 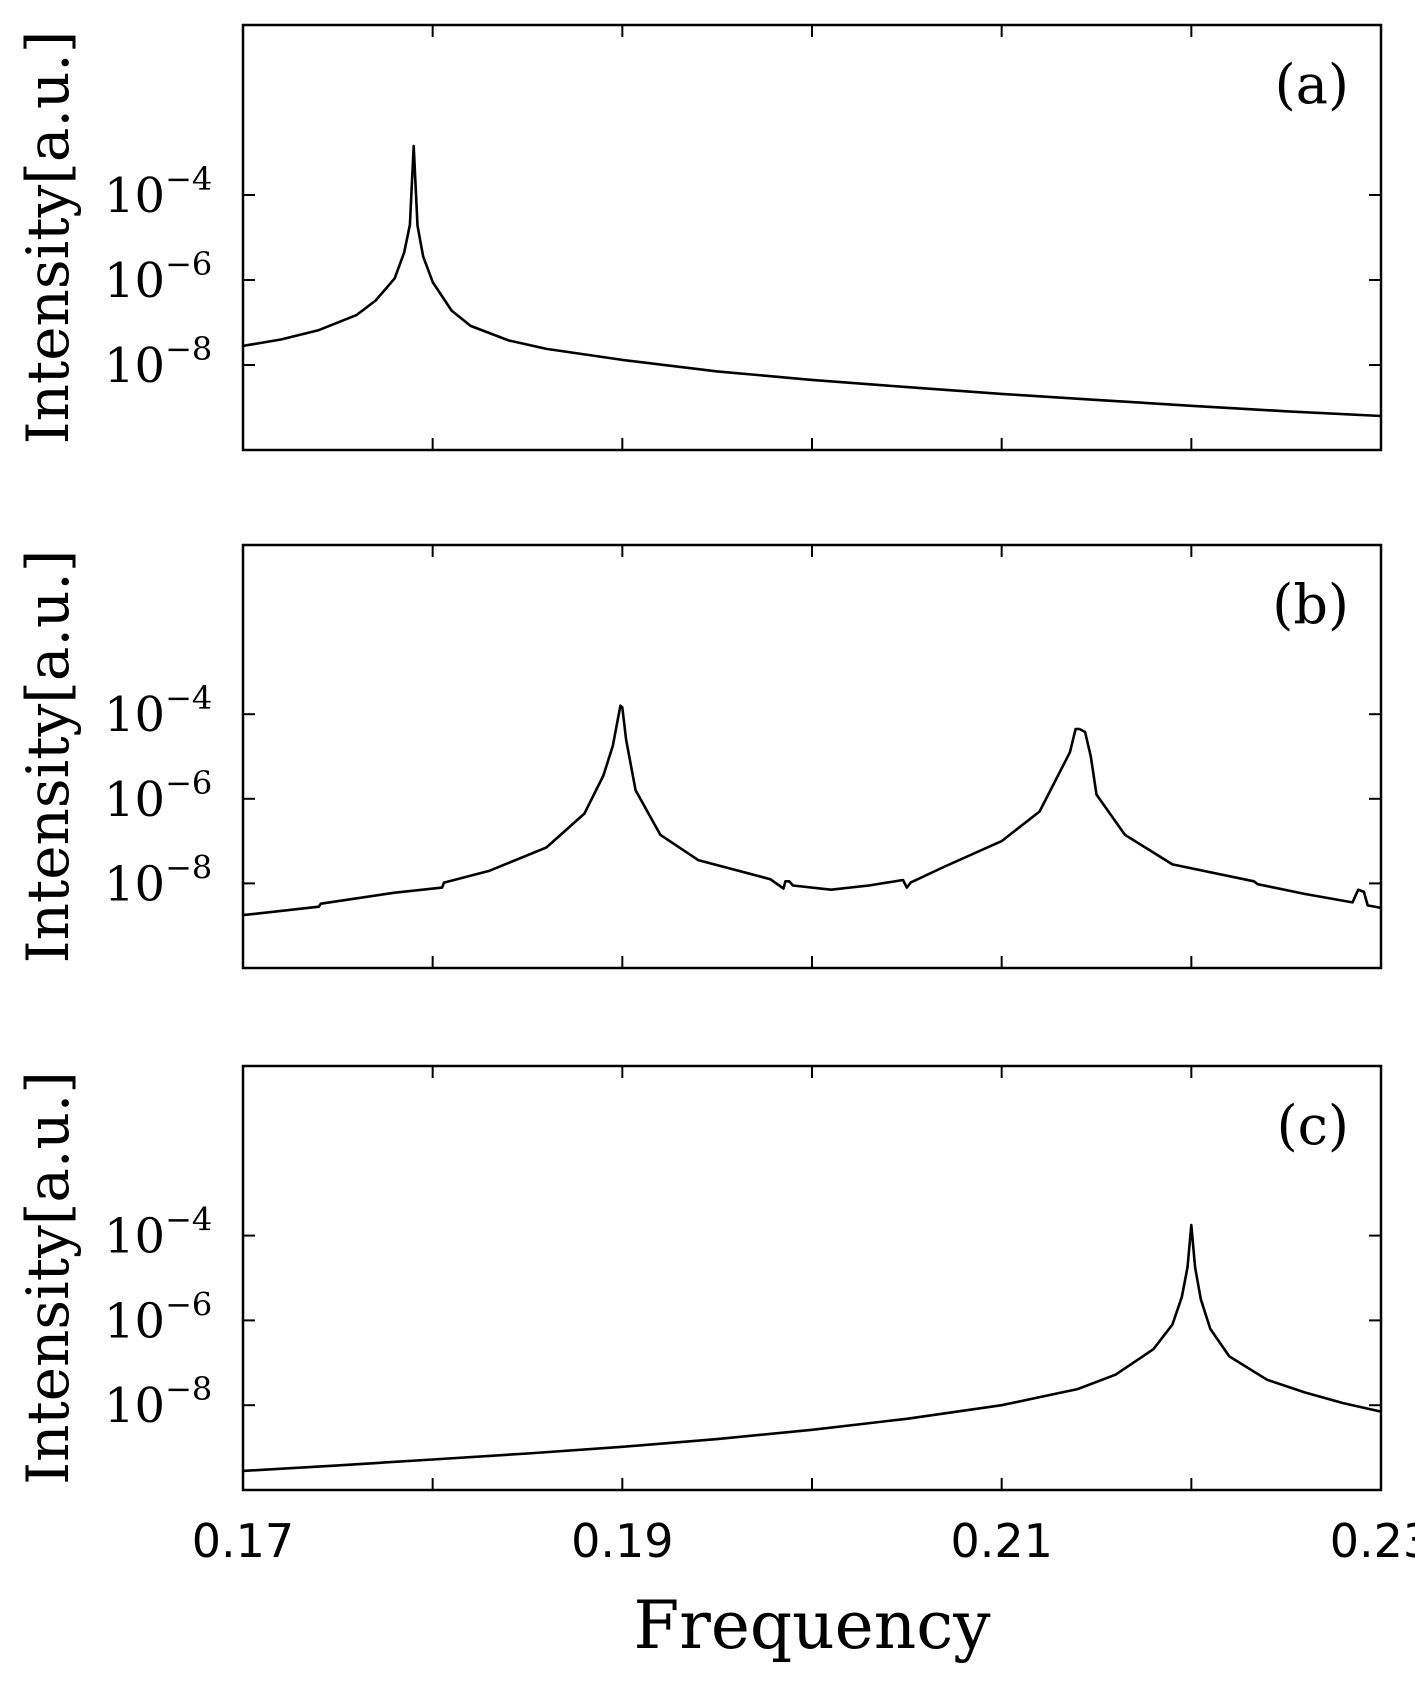 What do you see at coordinates (1313, 1125) in the screenshot?
I see `panel-label: (c)` at bounding box center [1313, 1125].